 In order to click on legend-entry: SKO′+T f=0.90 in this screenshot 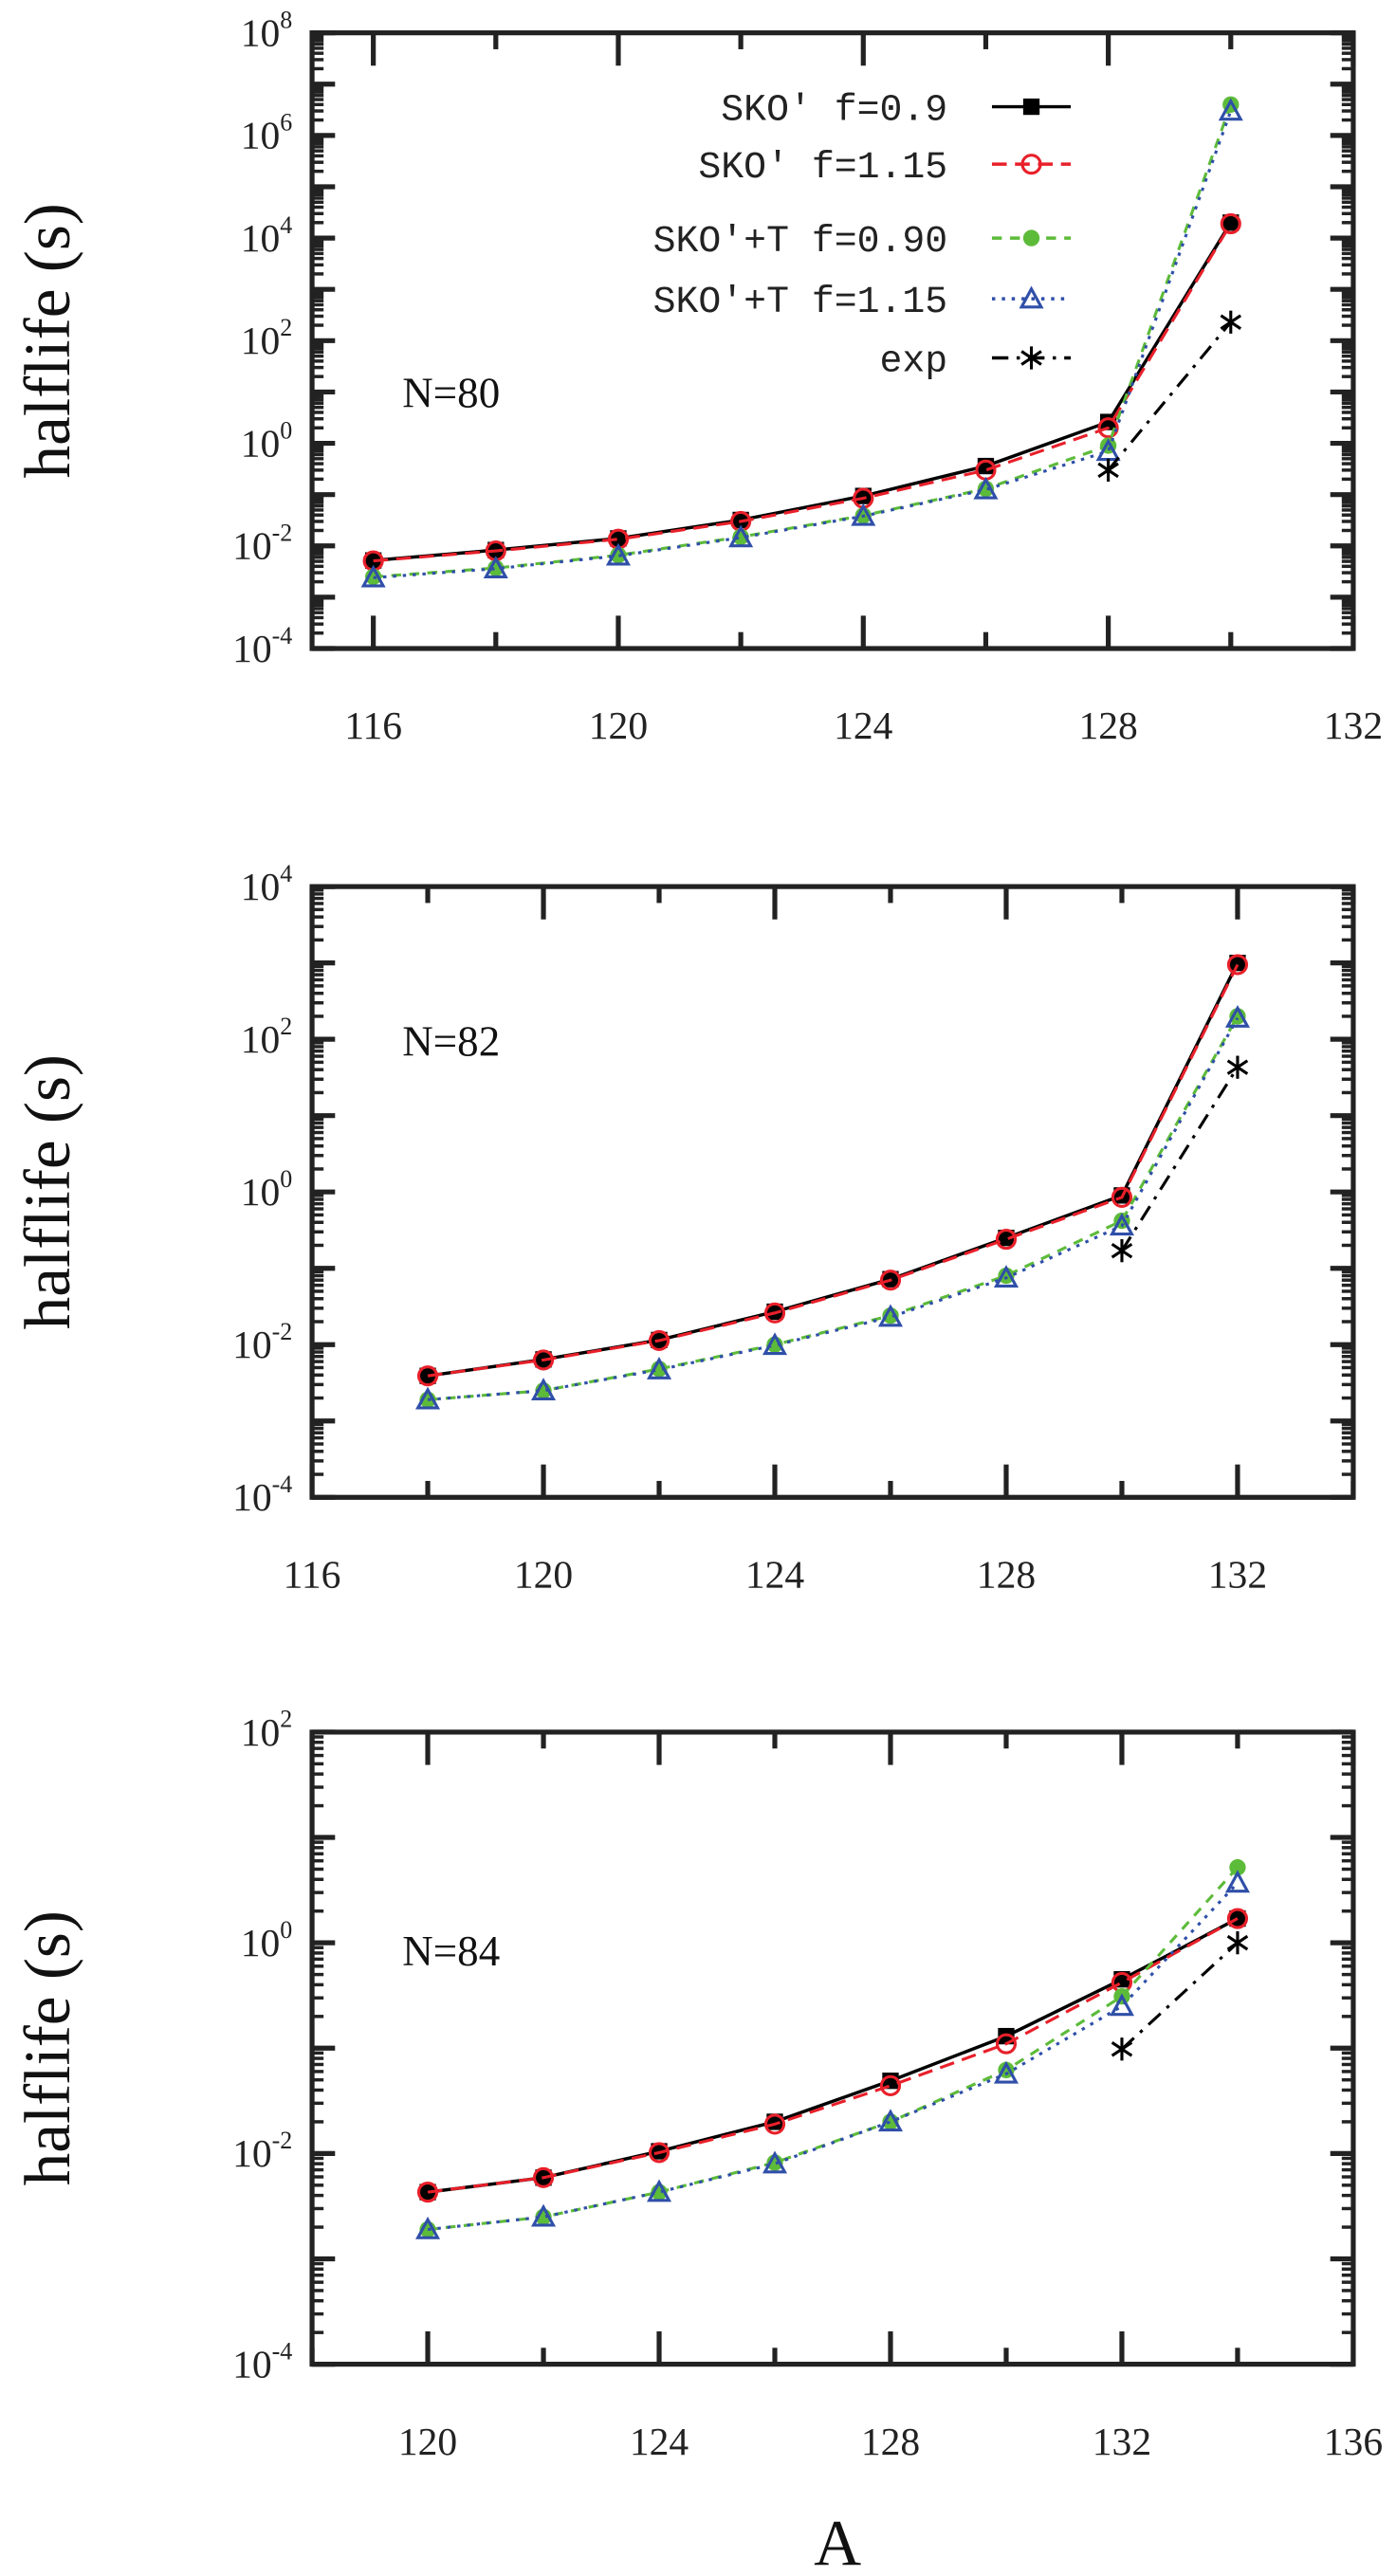, I will do `click(862, 241)`.